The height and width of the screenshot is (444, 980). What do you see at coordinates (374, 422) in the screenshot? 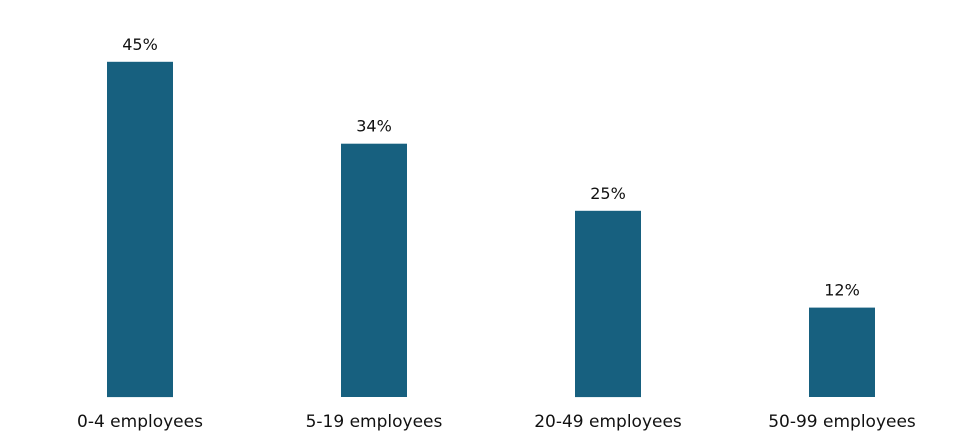
I see `category-label: 5-19 employees` at bounding box center [374, 422].